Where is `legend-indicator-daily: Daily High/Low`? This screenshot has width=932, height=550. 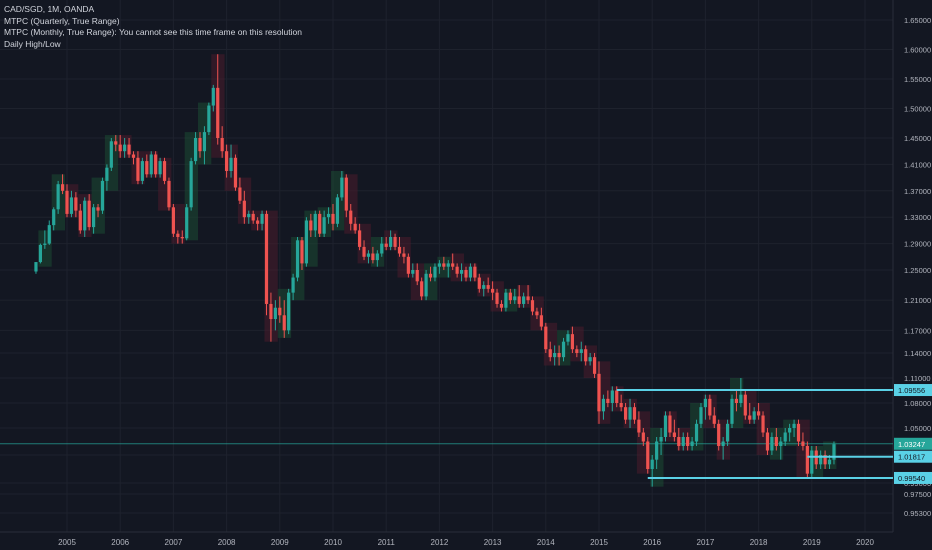
legend-indicator-daily: Daily High/Low is located at coordinates (32, 43).